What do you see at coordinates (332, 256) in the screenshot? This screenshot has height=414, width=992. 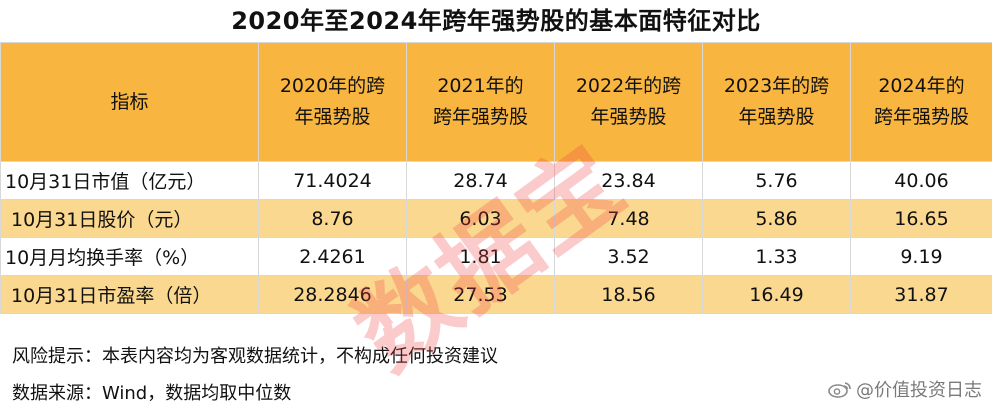 I see `table-cell: 2.4261` at bounding box center [332, 256].